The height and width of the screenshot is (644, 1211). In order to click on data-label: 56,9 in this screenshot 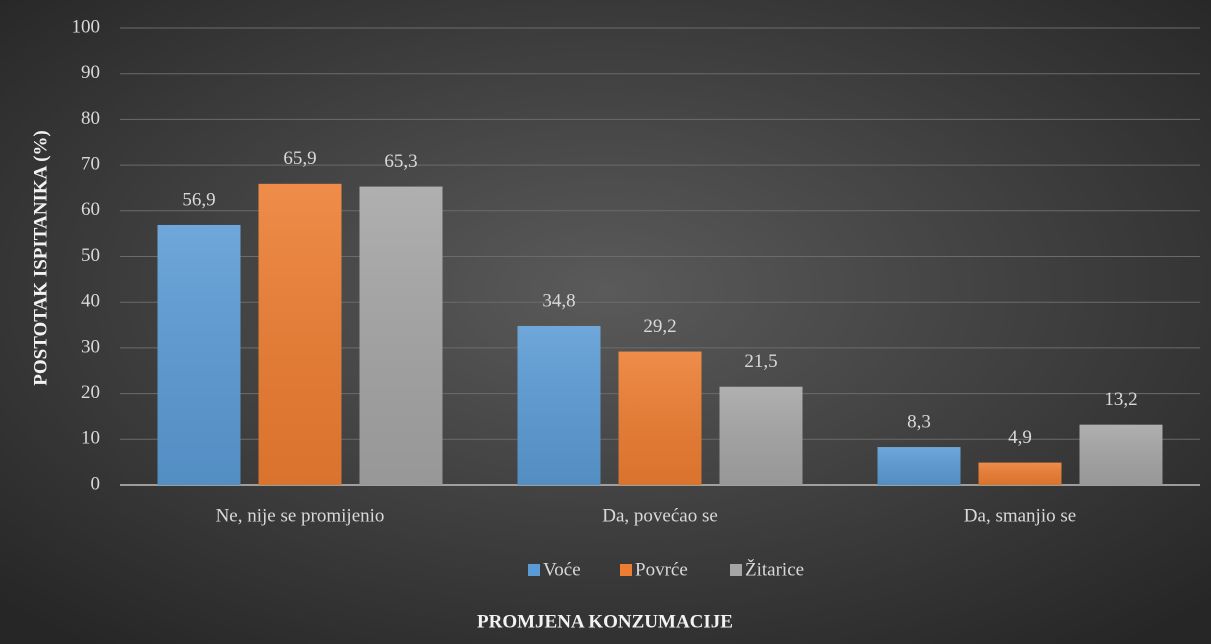, I will do `click(198, 199)`.